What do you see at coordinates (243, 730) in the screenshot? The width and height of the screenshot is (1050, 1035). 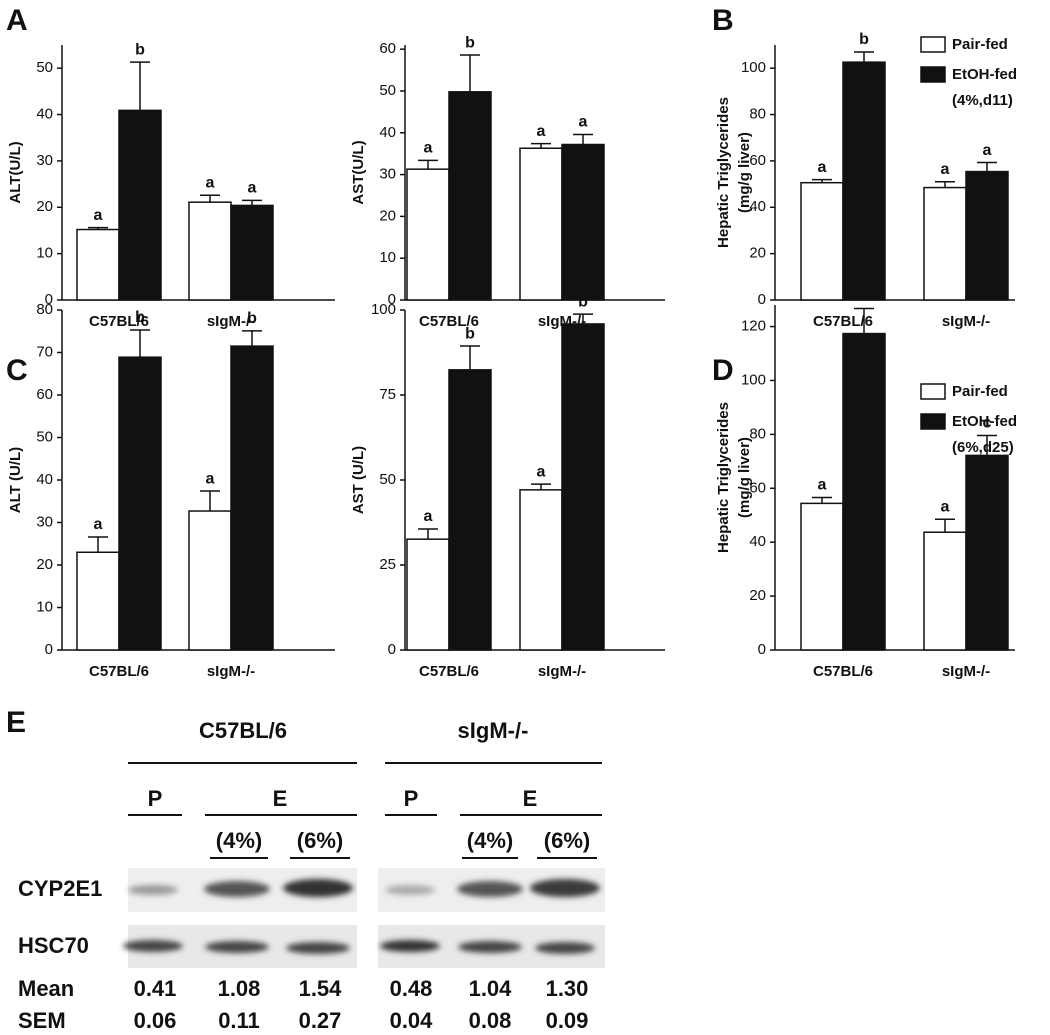 I see `group-label: C57BL/6` at bounding box center [243, 730].